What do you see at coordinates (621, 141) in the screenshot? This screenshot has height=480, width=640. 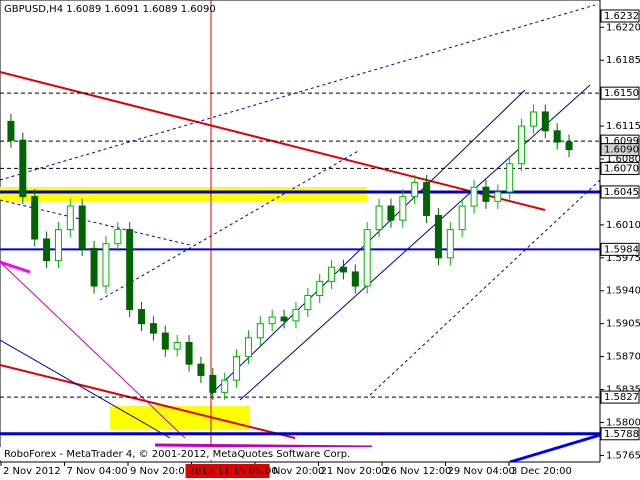 I see `level-label: 1.6099` at bounding box center [621, 141].